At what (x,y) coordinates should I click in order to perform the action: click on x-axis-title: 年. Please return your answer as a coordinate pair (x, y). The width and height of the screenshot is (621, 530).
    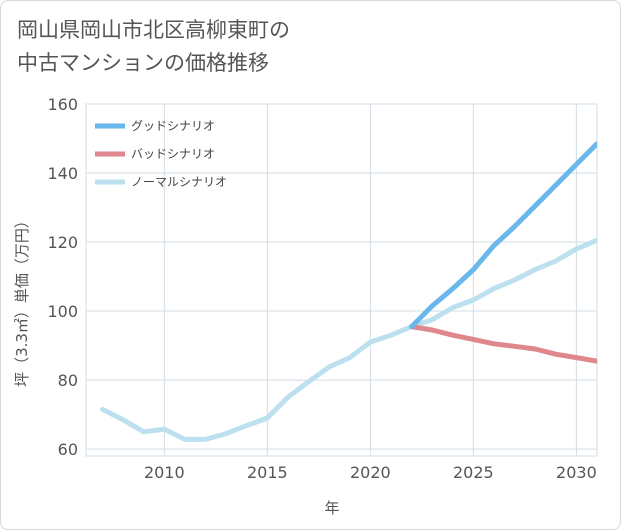
    Looking at the image, I should click on (331, 508).